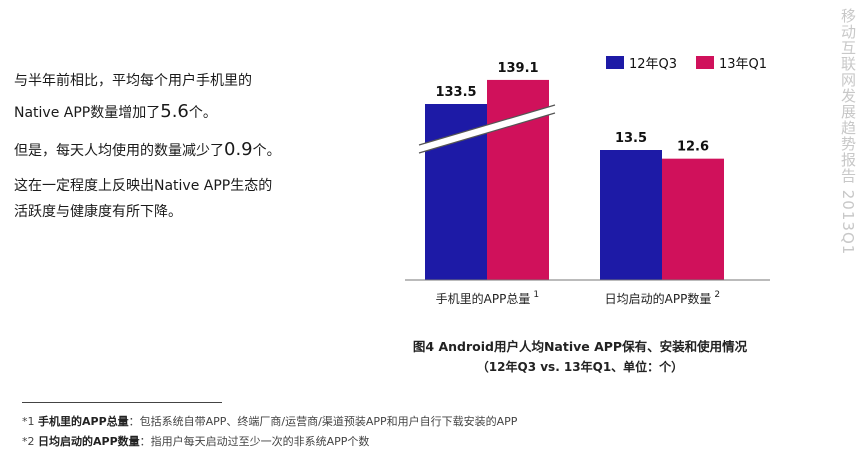 The image size is (866, 453). What do you see at coordinates (717, 295) in the screenshot?
I see `category-superscript-2: 2` at bounding box center [717, 295].